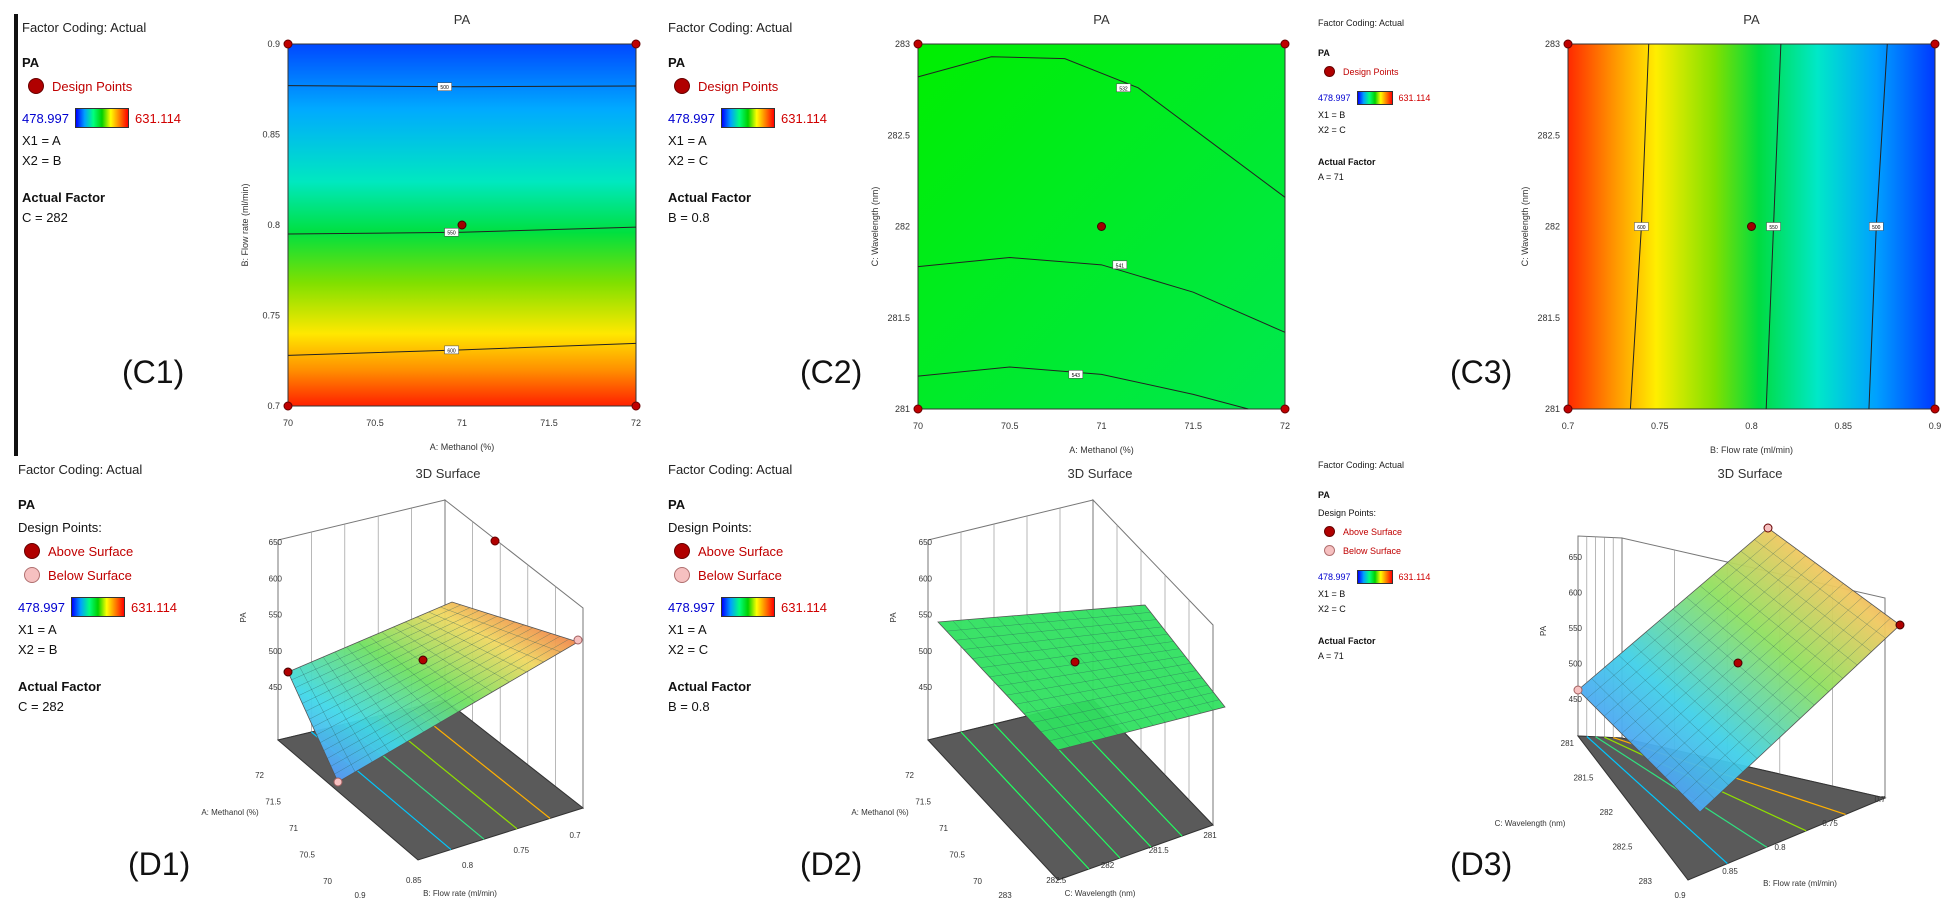  I want to click on x-tick-label: 0.8, so click(1751, 426).